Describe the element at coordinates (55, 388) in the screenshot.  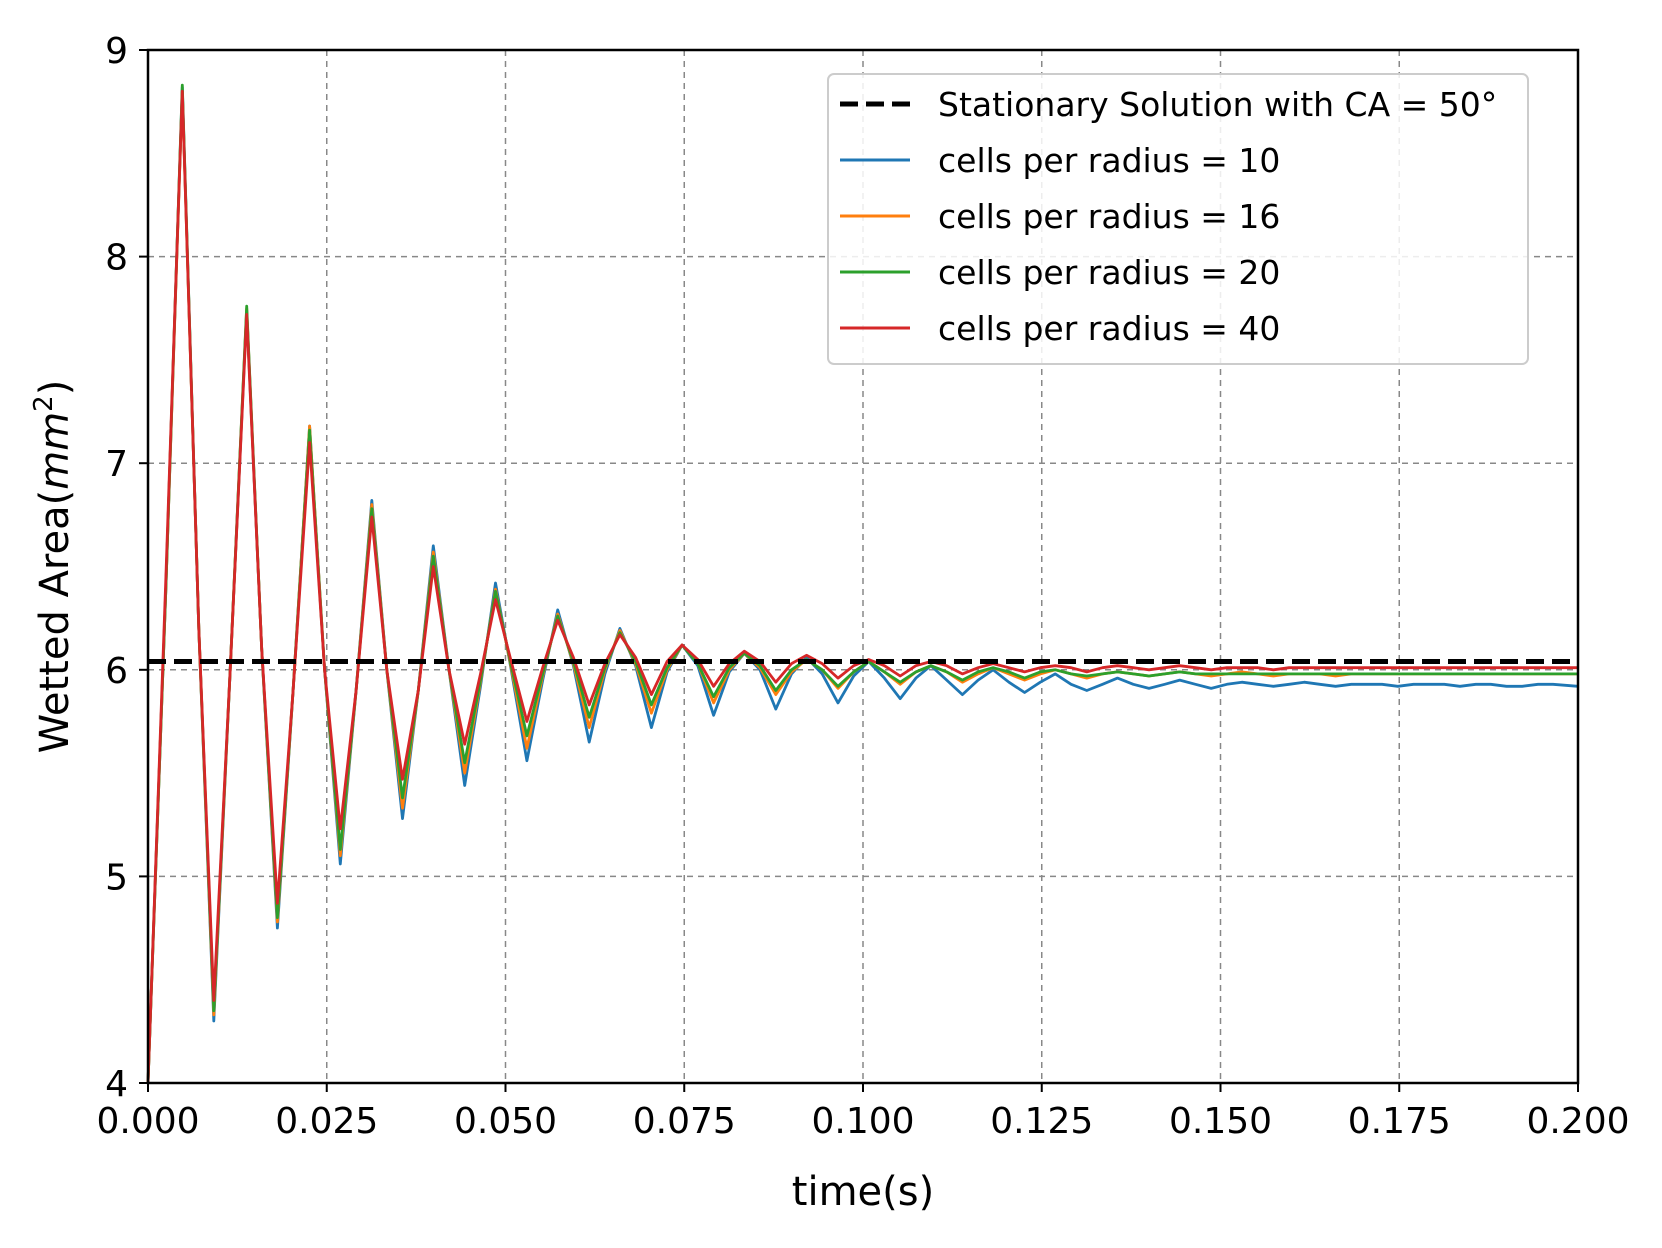
I see `y-axis-label-close: )` at that location.